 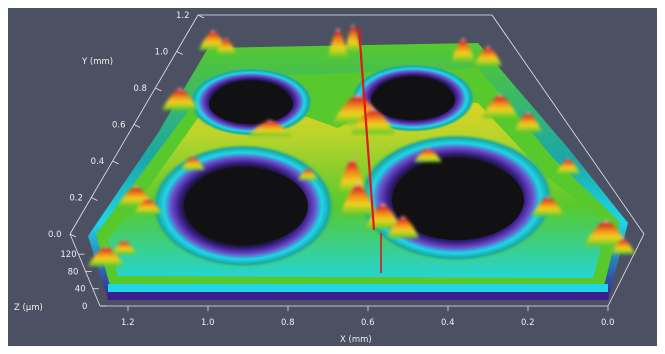 I want to click on x-tick-label: 1.2, so click(x=128, y=323).